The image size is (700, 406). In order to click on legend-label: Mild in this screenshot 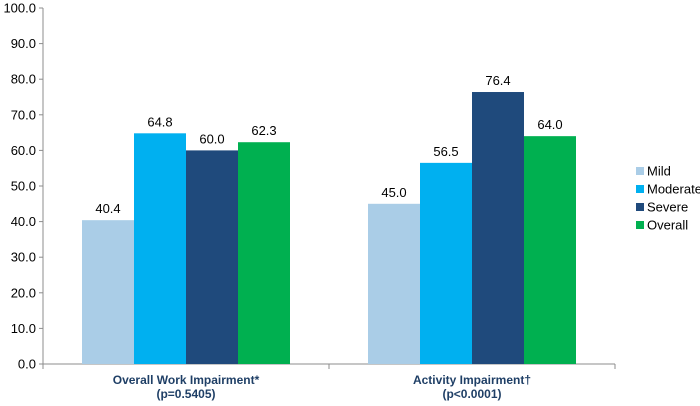, I will do `click(659, 171)`.